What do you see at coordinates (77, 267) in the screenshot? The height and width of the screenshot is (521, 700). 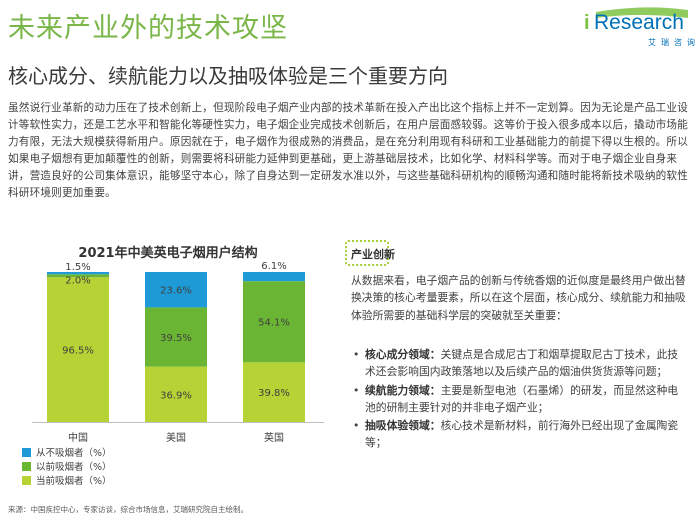 I see `data-label: 1.5%` at bounding box center [77, 267].